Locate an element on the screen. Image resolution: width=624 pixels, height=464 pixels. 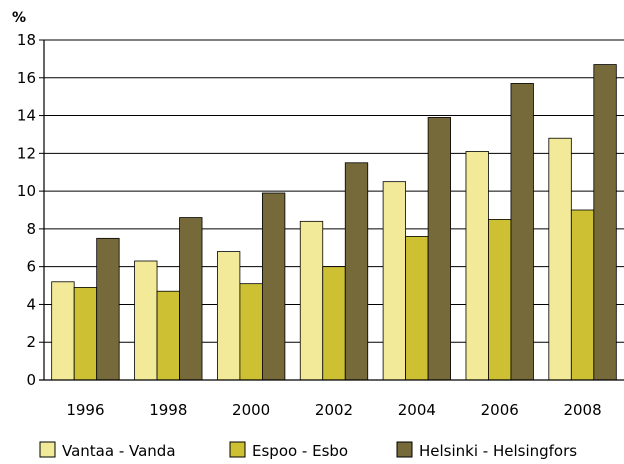
bar-vantaa-vanda-1998 is located at coordinates (146, 320).